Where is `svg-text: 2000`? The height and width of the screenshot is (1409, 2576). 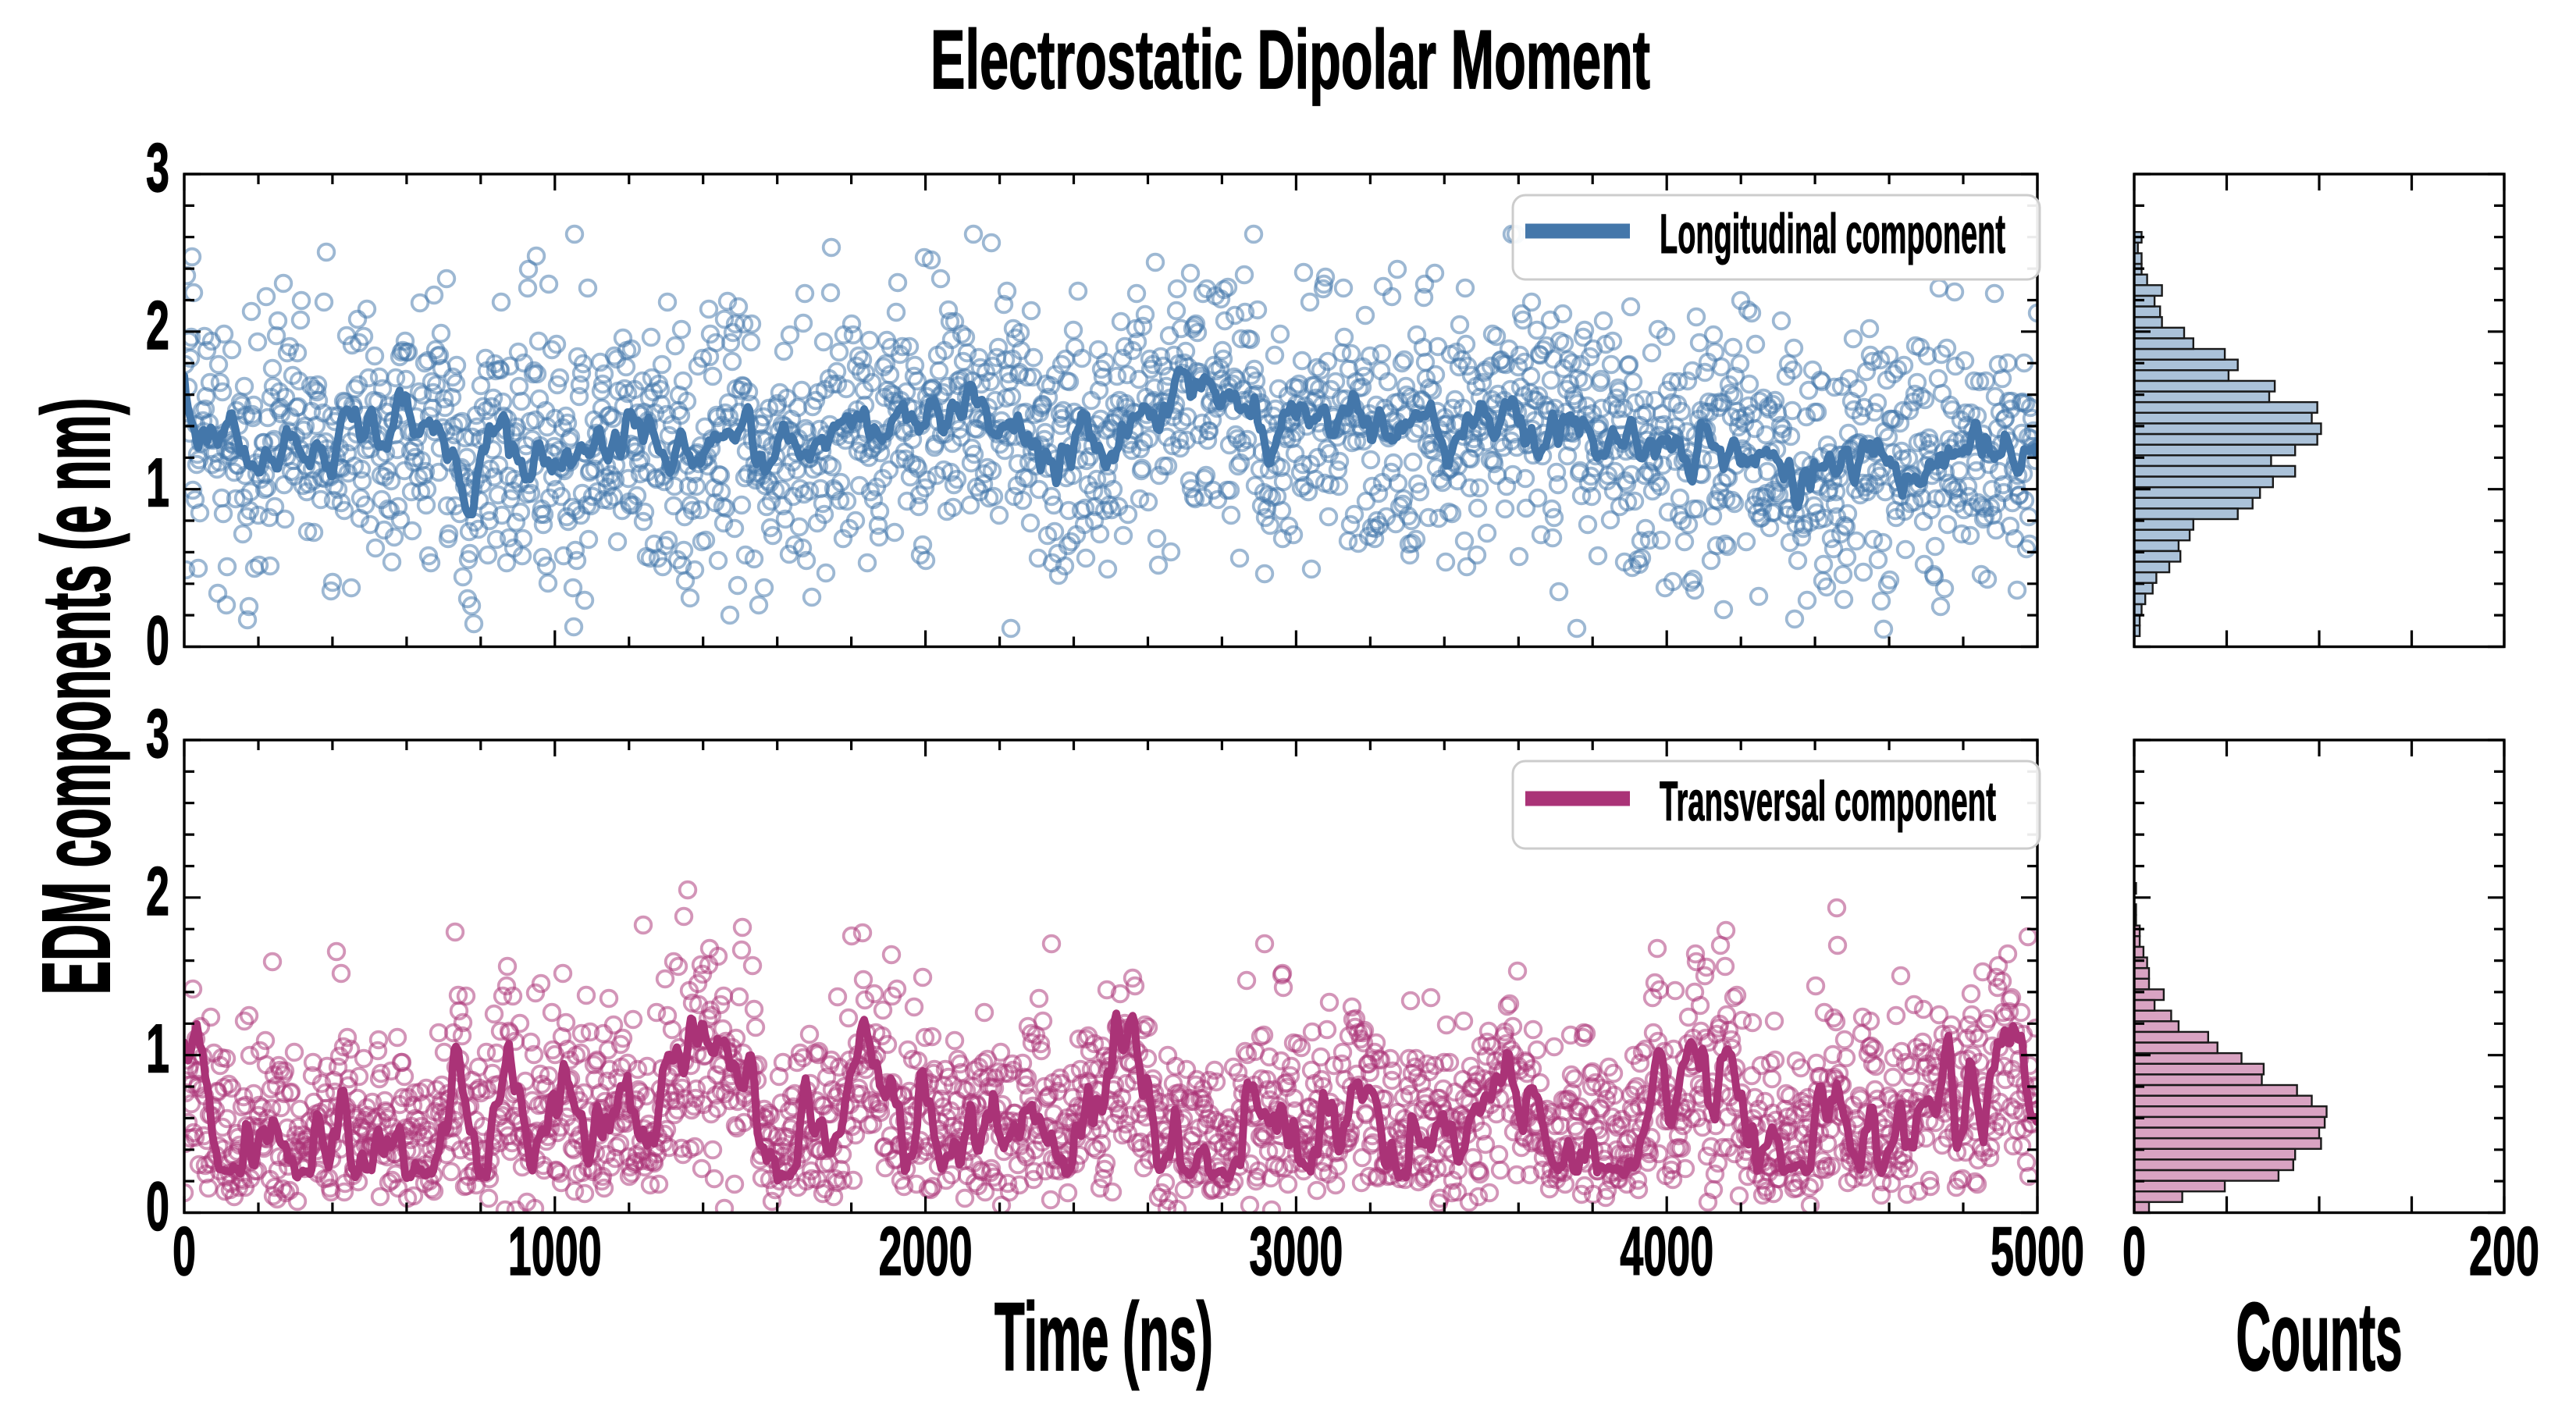
svg-text: 2000 is located at coordinates (926, 1251).